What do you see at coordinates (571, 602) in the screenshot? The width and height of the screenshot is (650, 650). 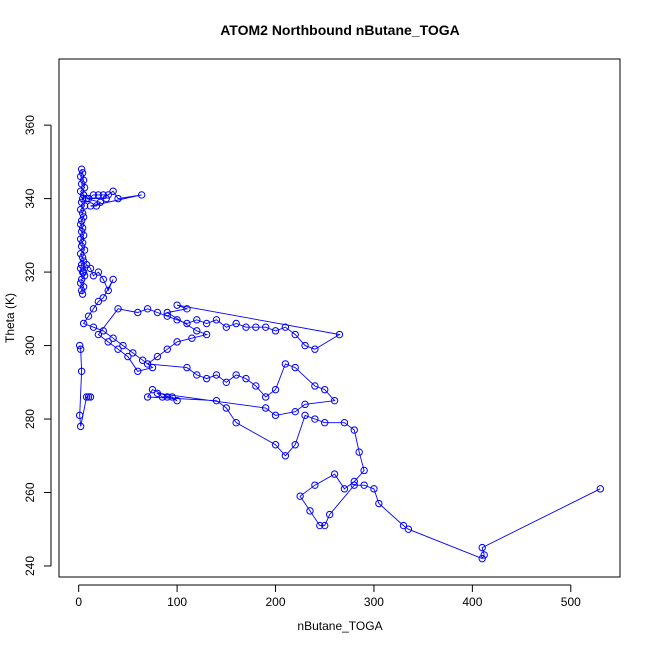 I see `x-tick-label: 500` at bounding box center [571, 602].